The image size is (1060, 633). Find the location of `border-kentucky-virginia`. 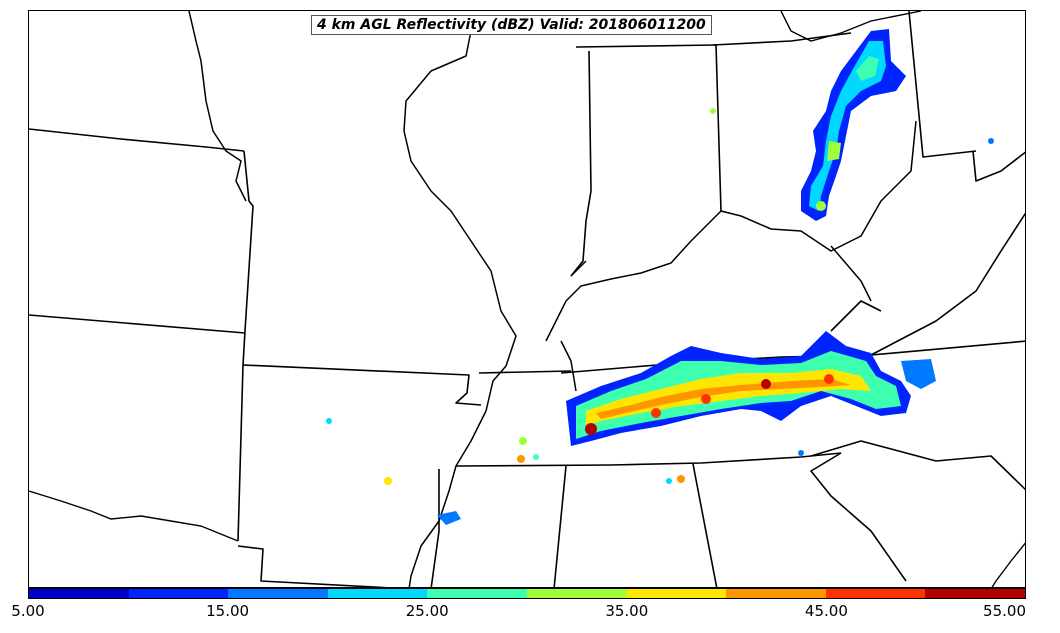

border-kentucky-virginia is located at coordinates (856, 316).